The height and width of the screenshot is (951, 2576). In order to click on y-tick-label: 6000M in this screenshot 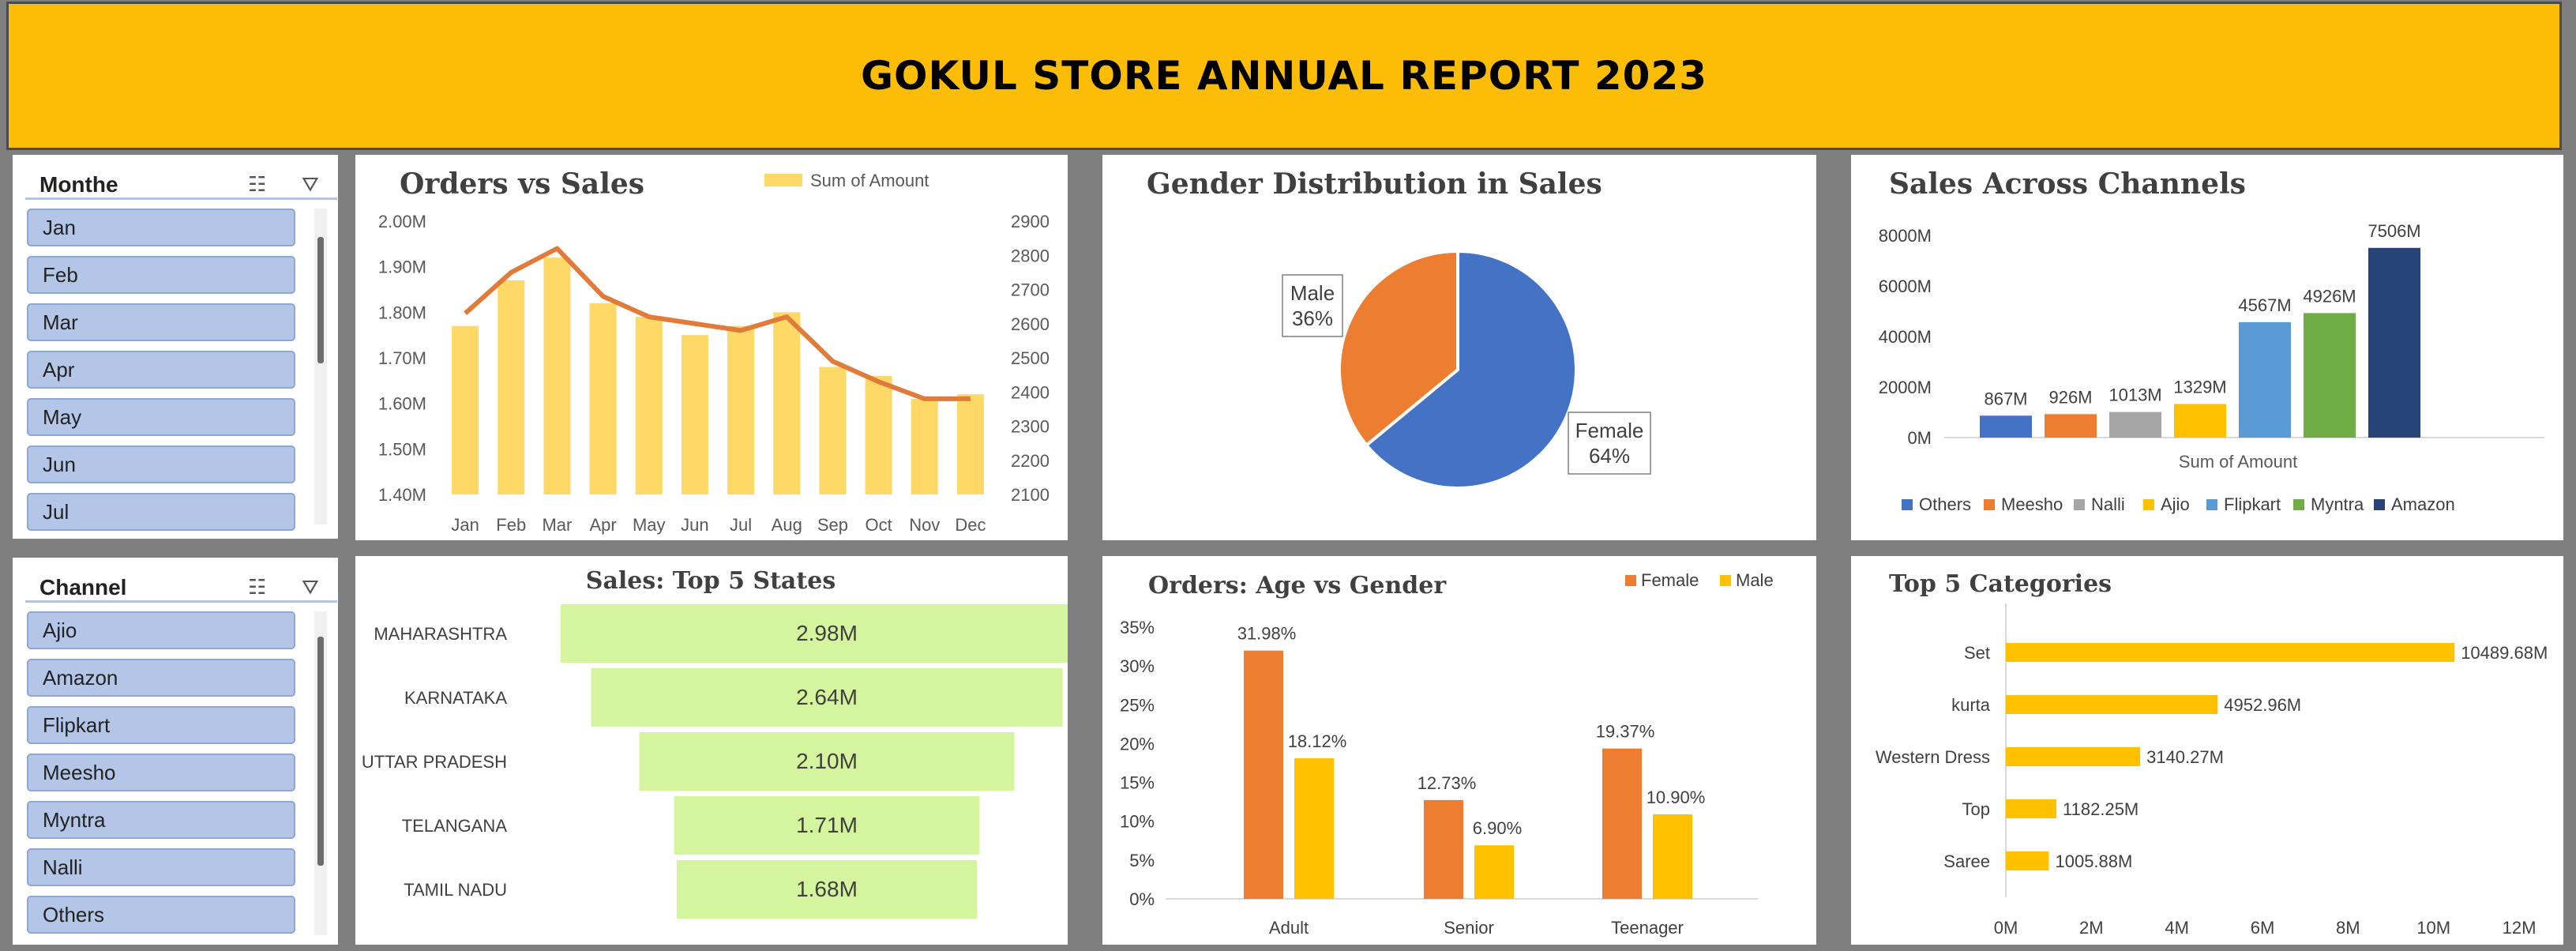, I will do `click(1905, 286)`.